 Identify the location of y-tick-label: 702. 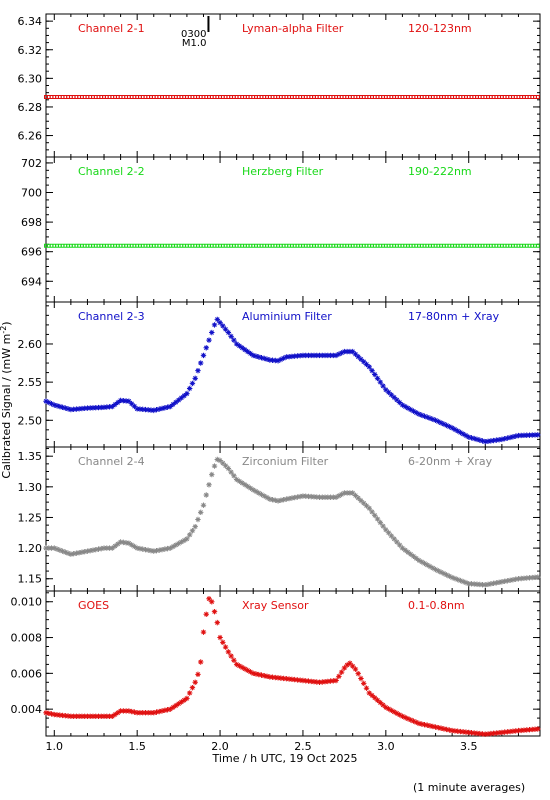
(31, 163).